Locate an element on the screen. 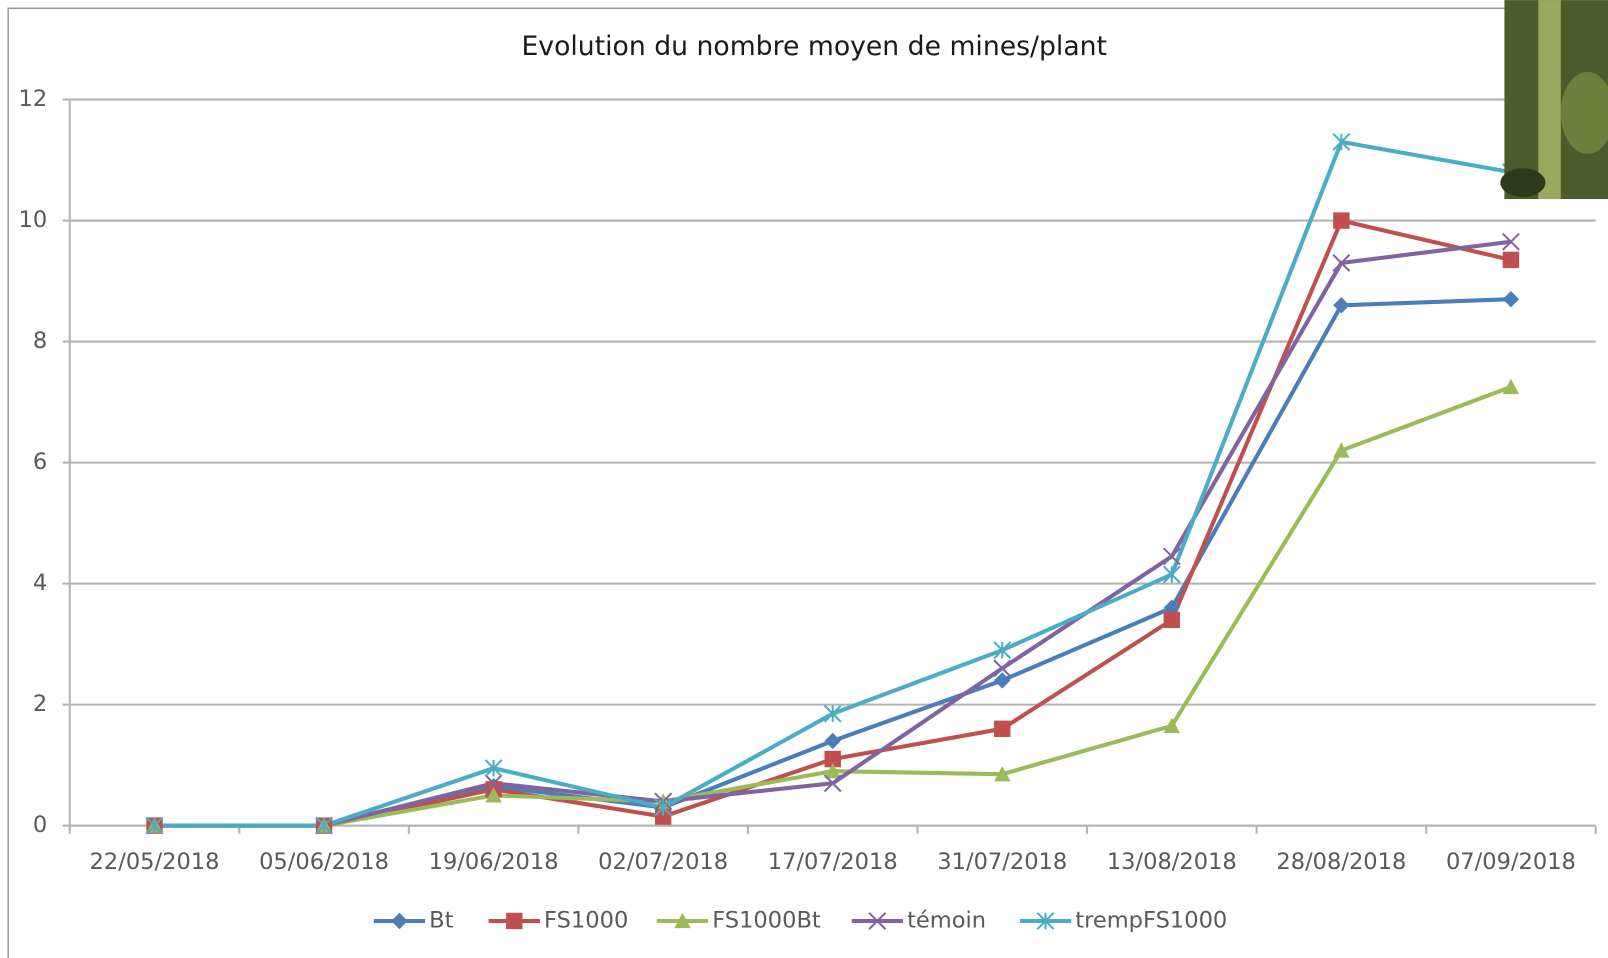 The height and width of the screenshot is (958, 1608). y-tick-label: 6 is located at coordinates (40, 462).